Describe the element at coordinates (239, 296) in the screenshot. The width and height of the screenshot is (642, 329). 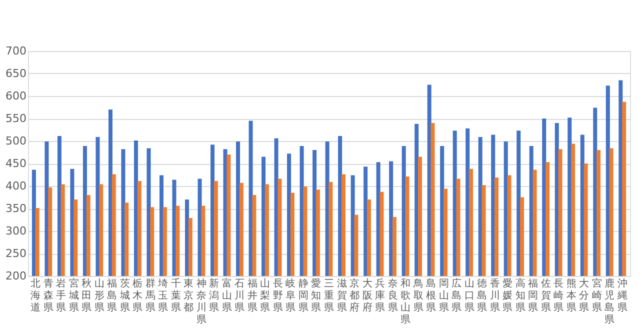
I see `x-tick-label: 石川県` at that location.